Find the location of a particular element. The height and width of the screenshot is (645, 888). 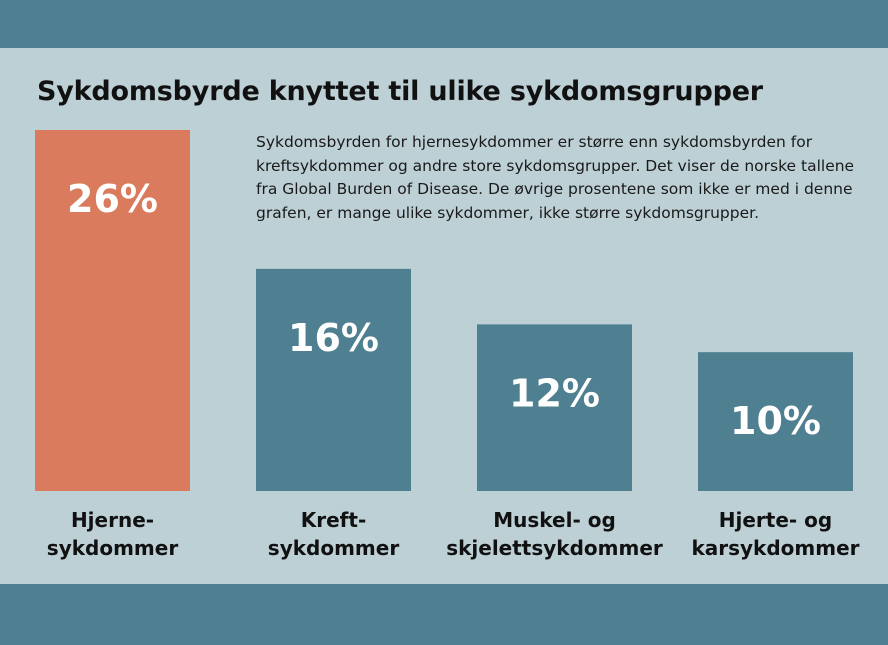

category-label-1-1: sykdommer is located at coordinates (334, 548).